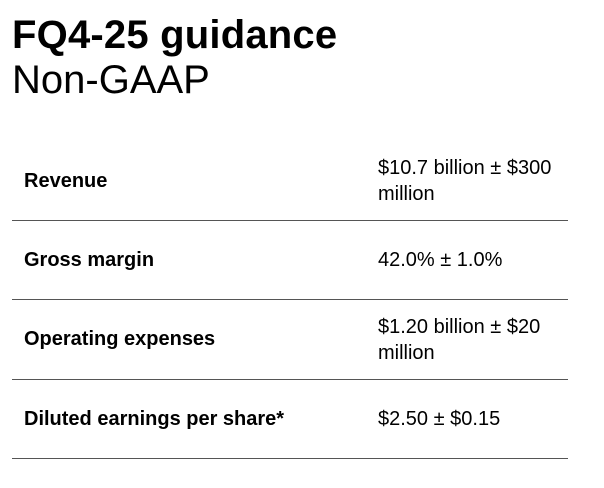 This screenshot has height=488, width=604. Describe the element at coordinates (465, 181) in the screenshot. I see `metric-value: $10.7 billion ± $300 million` at that location.